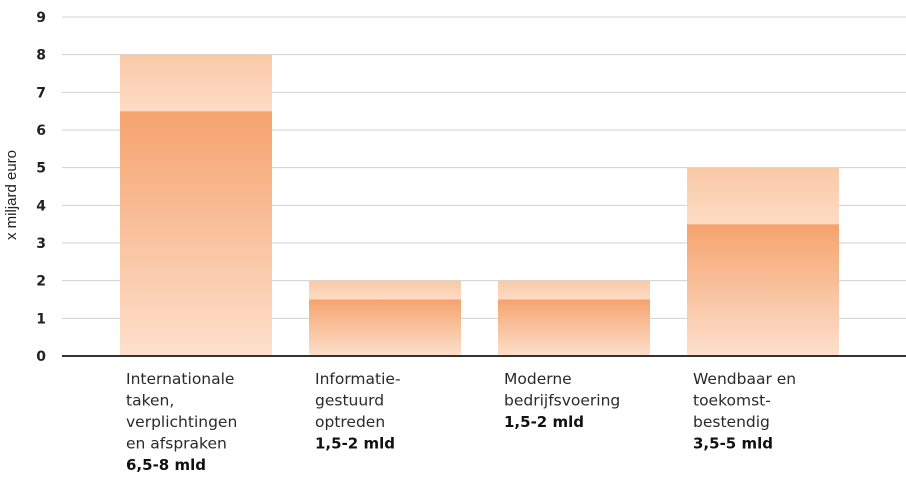  What do you see at coordinates (41, 93) in the screenshot?
I see `y-tick-label: 7` at bounding box center [41, 93].